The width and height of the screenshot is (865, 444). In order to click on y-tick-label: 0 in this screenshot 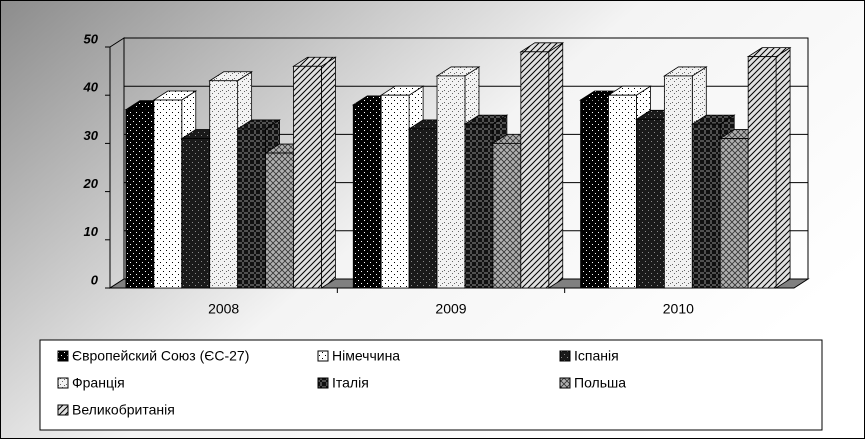, I will do `click(95, 279)`.